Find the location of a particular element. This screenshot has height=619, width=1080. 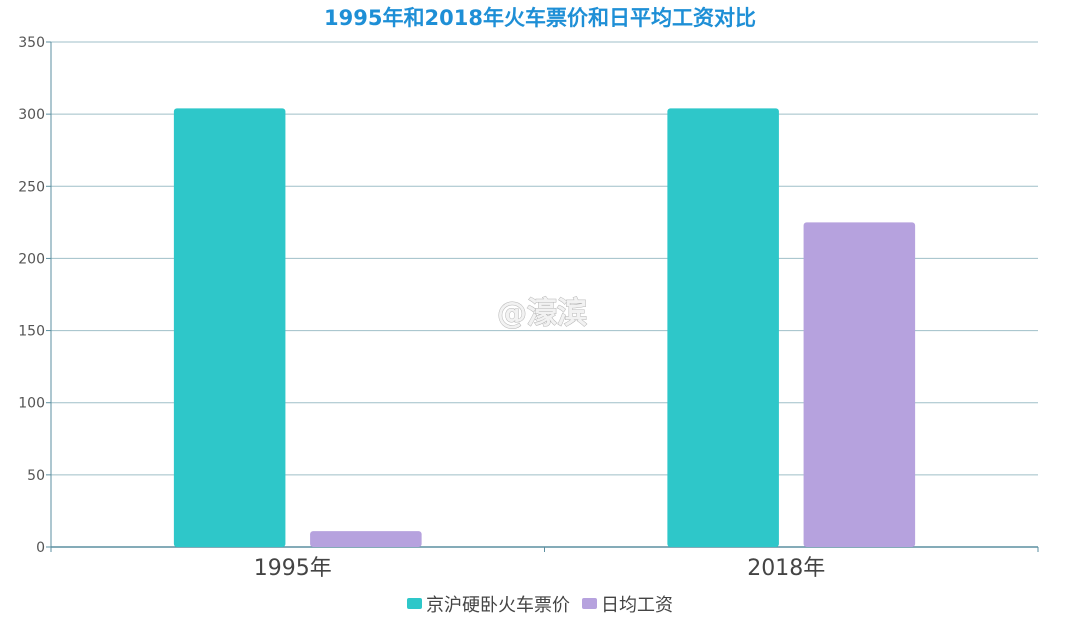

legend-item-daily-wage: 日均工资 is located at coordinates (627, 605).